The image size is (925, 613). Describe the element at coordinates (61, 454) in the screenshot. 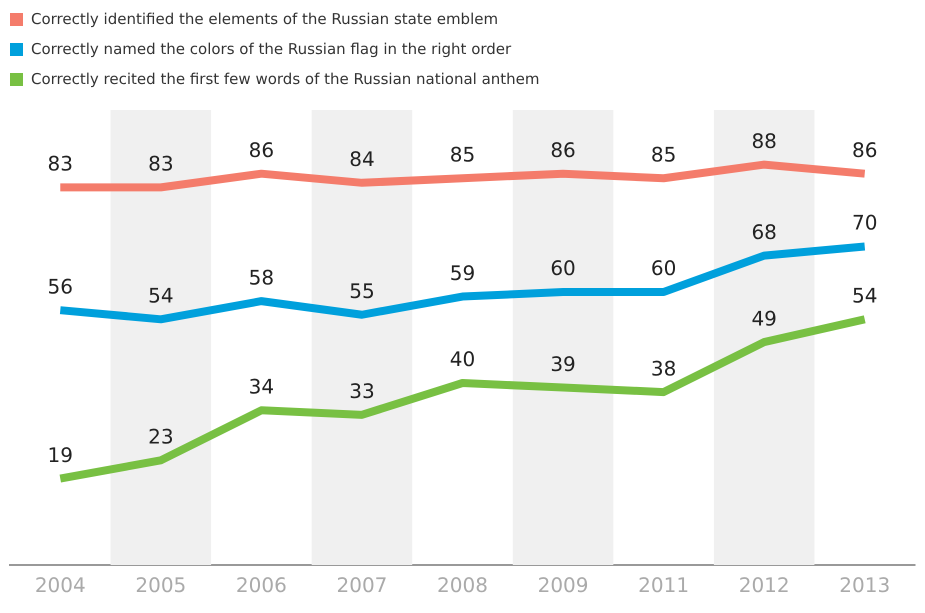

I see `data-label: 19` at that location.